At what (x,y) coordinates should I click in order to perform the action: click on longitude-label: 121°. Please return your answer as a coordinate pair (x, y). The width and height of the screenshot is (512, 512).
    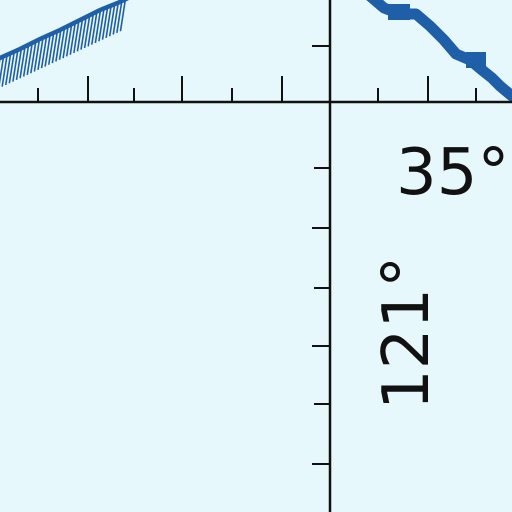
    Looking at the image, I should click on (407, 333).